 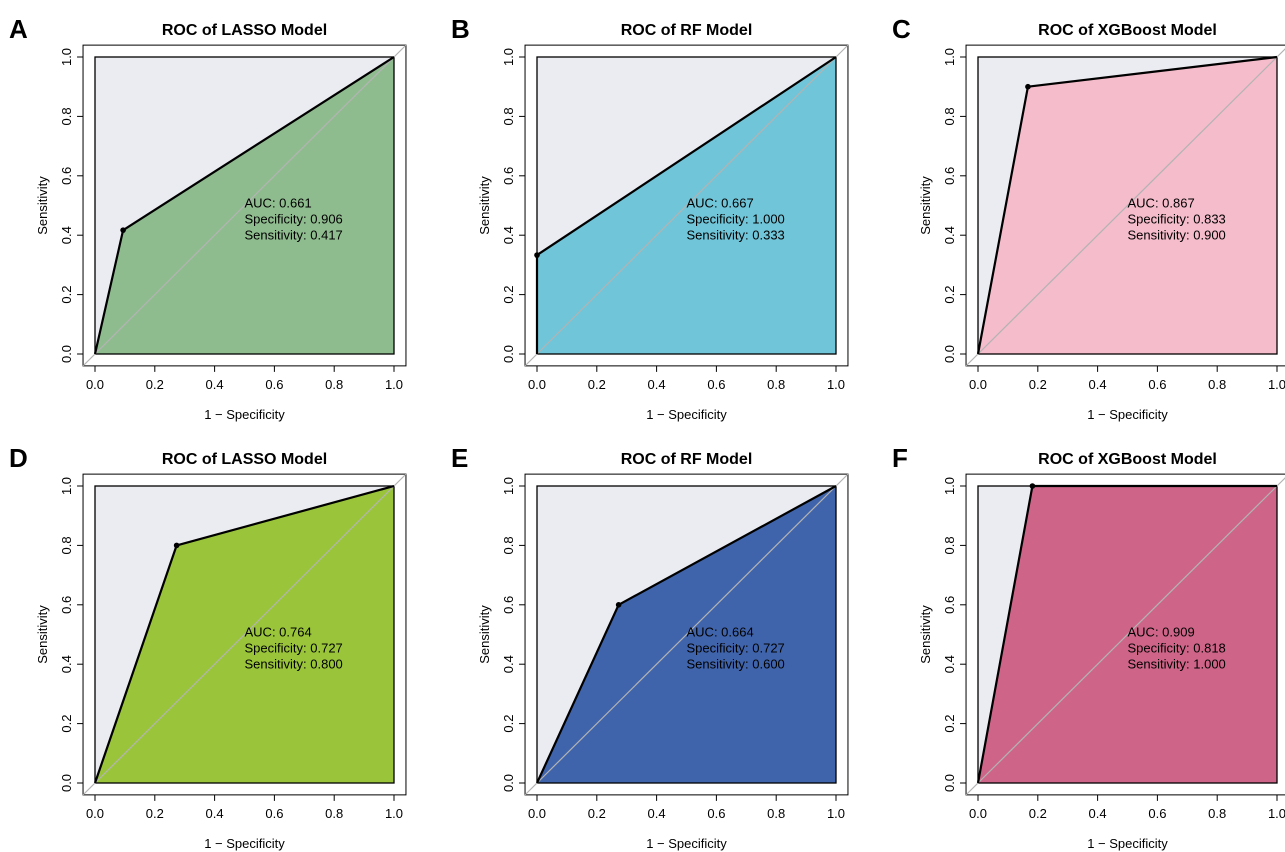 I want to click on sensitivity-annotation: Sensitivity: 0.900, so click(x=1177, y=235).